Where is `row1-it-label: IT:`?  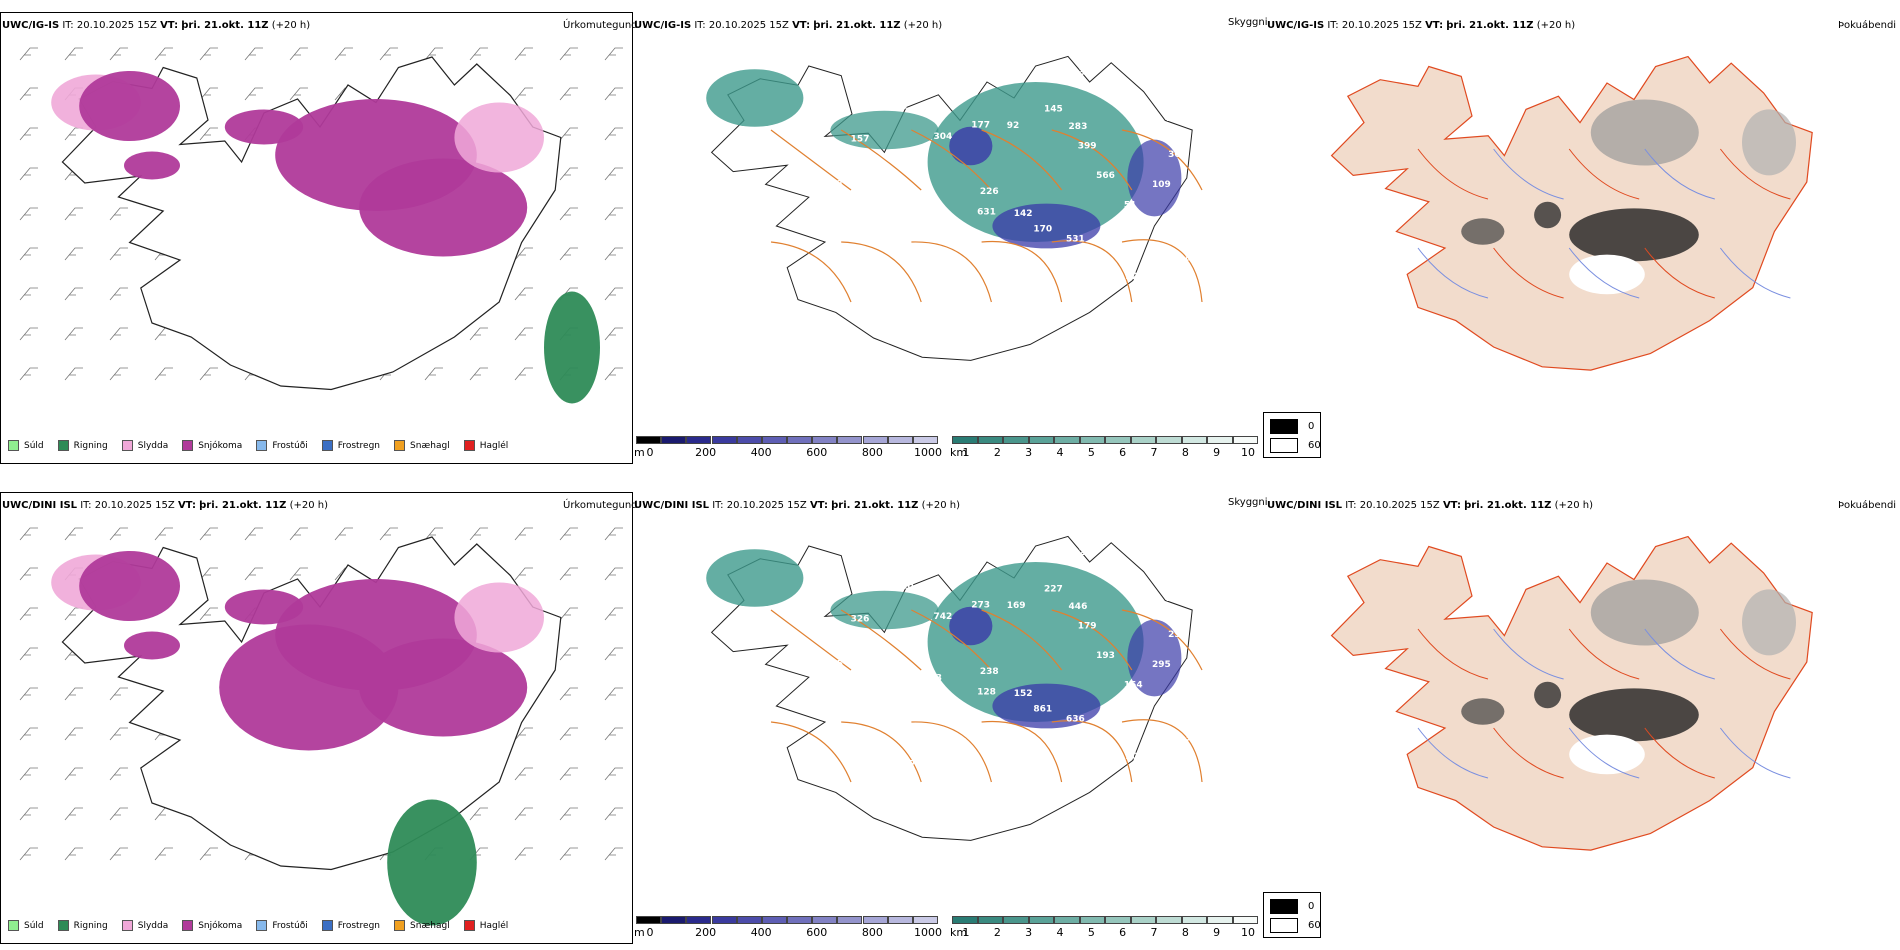 row1-it-label: IT: is located at coordinates (68, 25).